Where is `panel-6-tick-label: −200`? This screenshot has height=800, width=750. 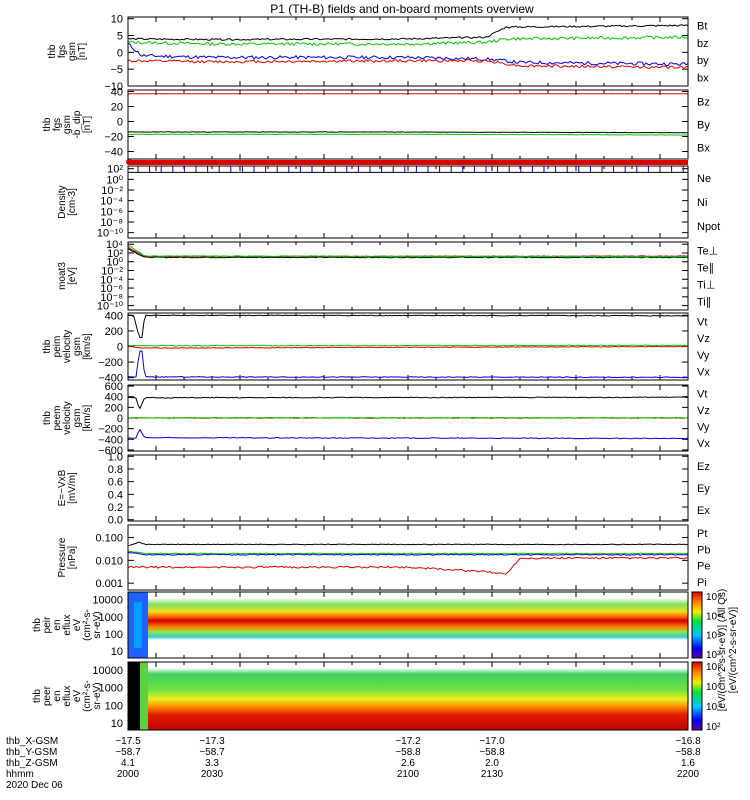 panel-6-tick-label: −200 is located at coordinates (110, 430).